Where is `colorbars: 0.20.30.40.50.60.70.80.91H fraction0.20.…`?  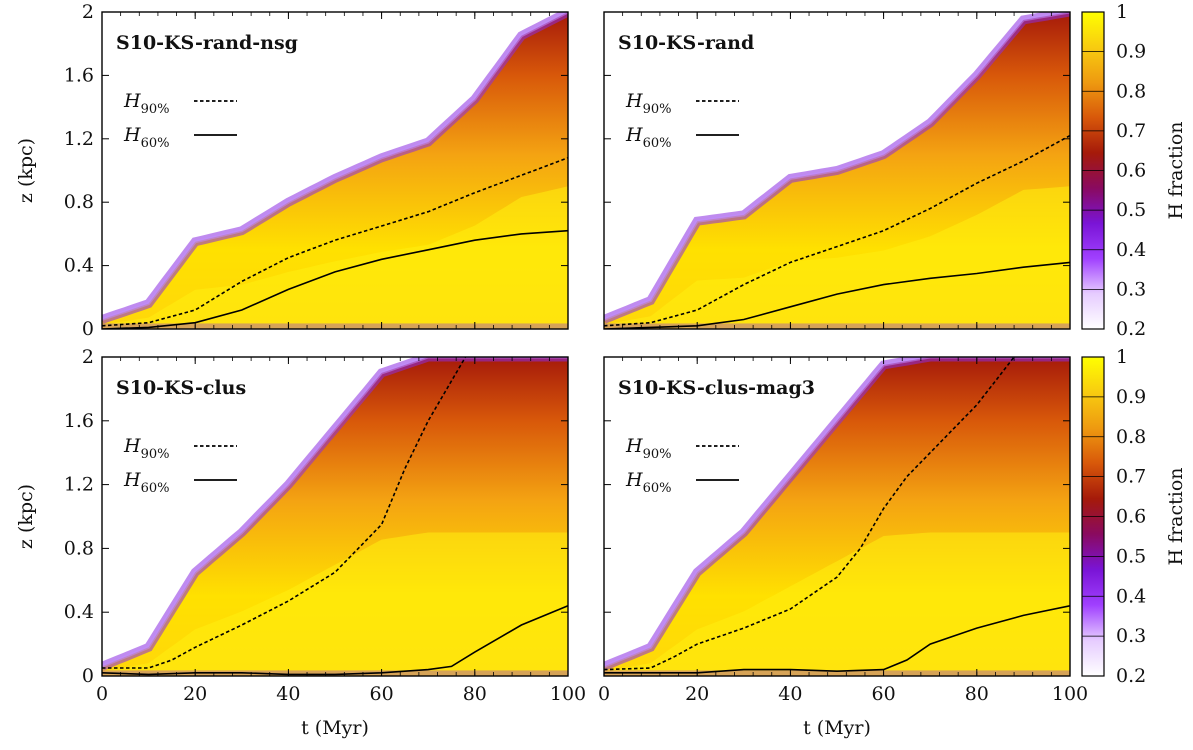
colorbars: 0.20.30.40.50.60.70.80.91H fraction0.20.… is located at coordinates (1134, 344).